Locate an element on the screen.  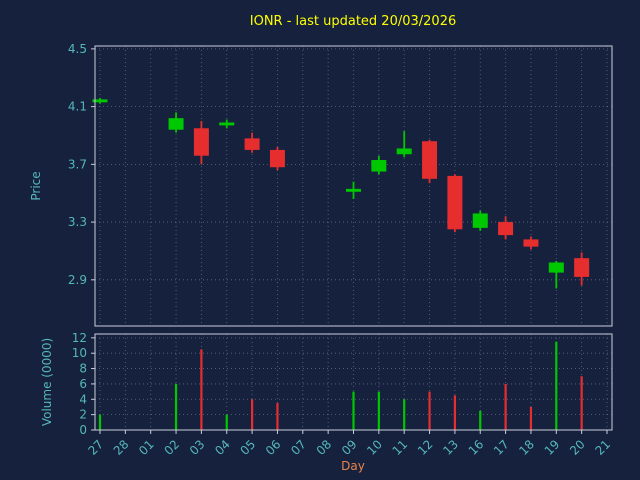
x-tick-05: 05 is located at coordinates (248, 447).